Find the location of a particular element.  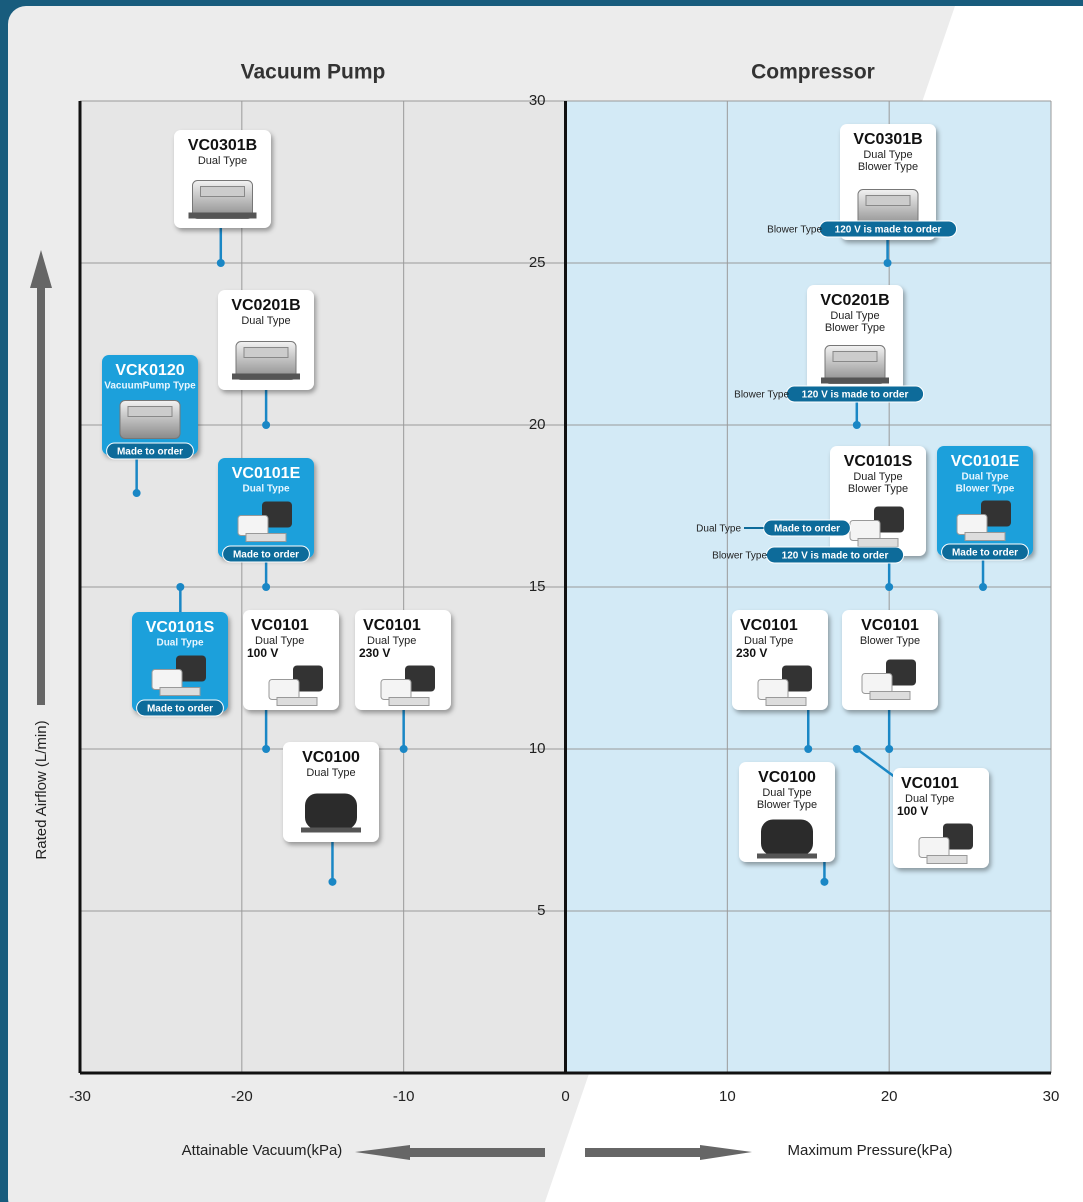

product-type: VacuumPump Type is located at coordinates (150, 386).